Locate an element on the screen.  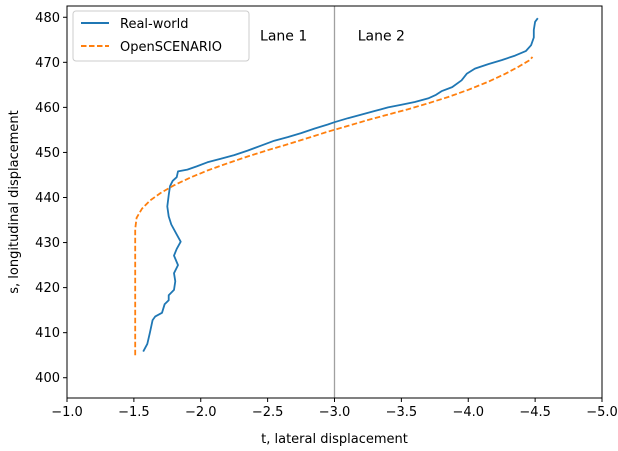
lane-annotation: Lane 2 is located at coordinates (381, 36).